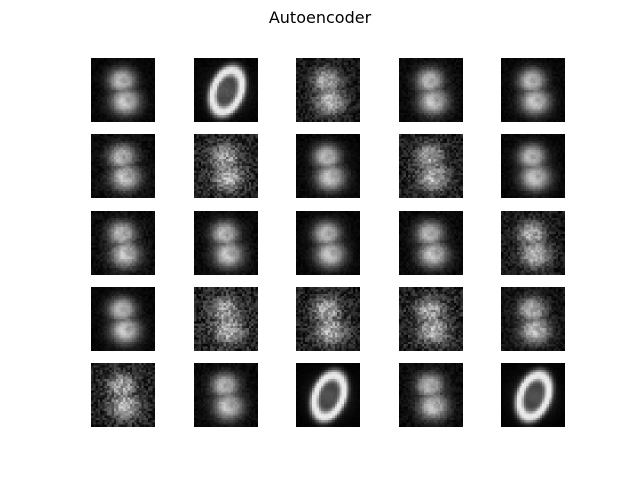  I want to click on figure-title: Autoencoder, so click(320, 17).